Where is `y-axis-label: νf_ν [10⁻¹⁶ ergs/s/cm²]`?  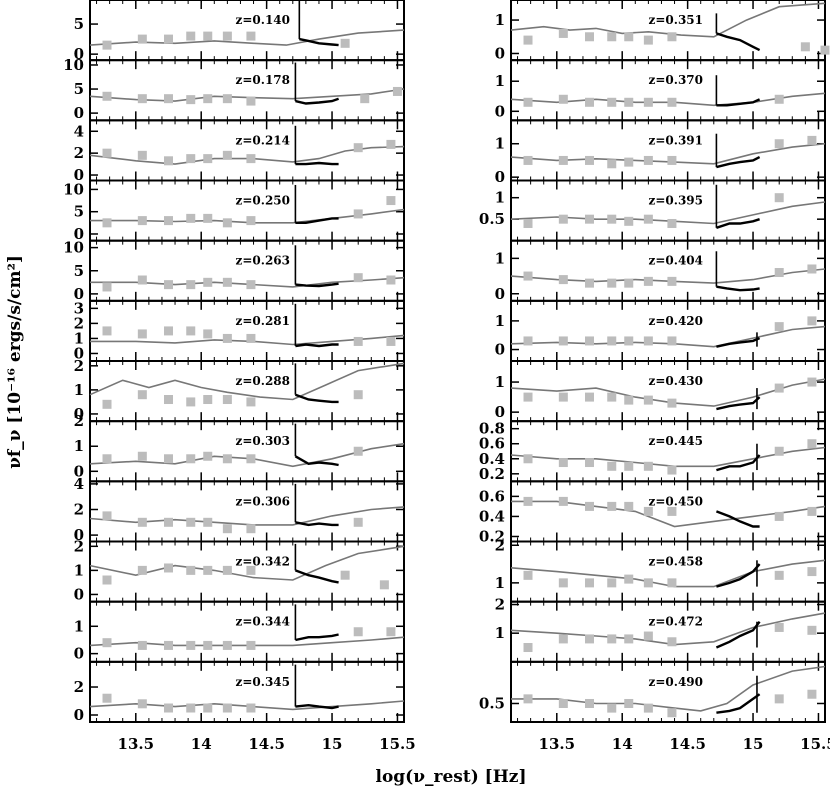 y-axis-label: νf_ν [10⁻¹⁶ ergs/s/cm²] is located at coordinates (15, 362).